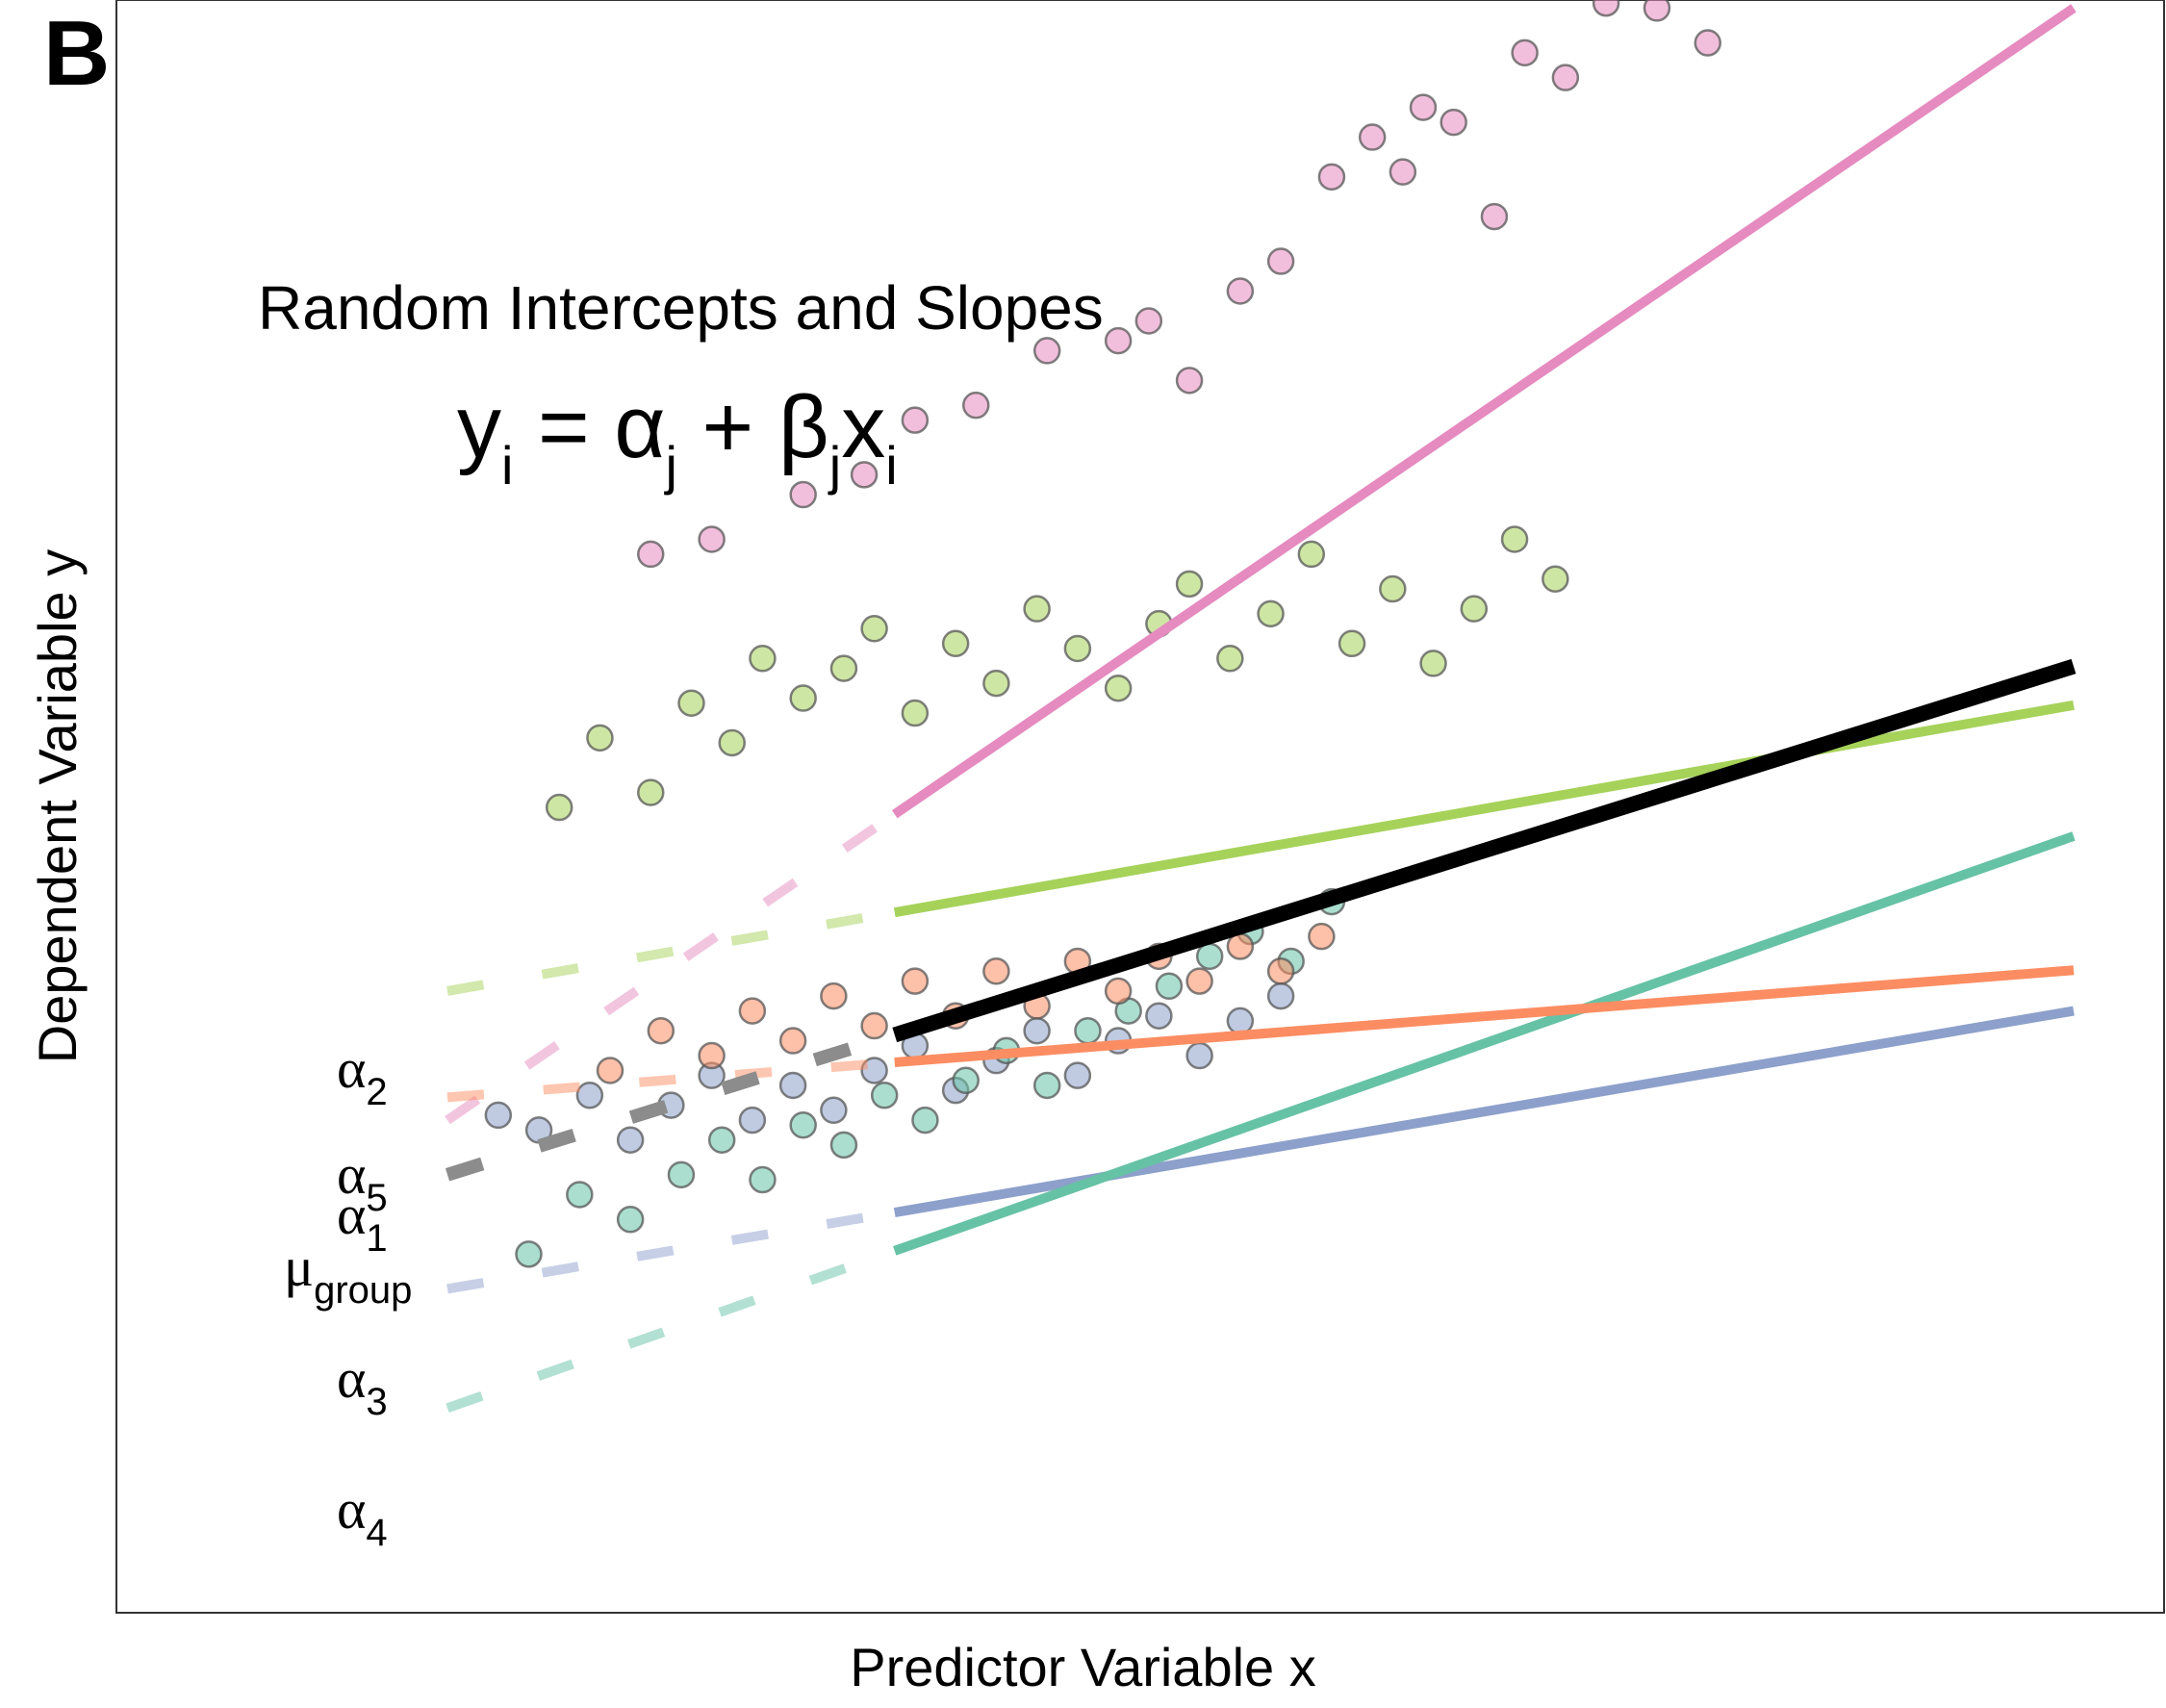  What do you see at coordinates (891, 465) in the screenshot?
I see `eq-x-sub: i` at bounding box center [891, 465].